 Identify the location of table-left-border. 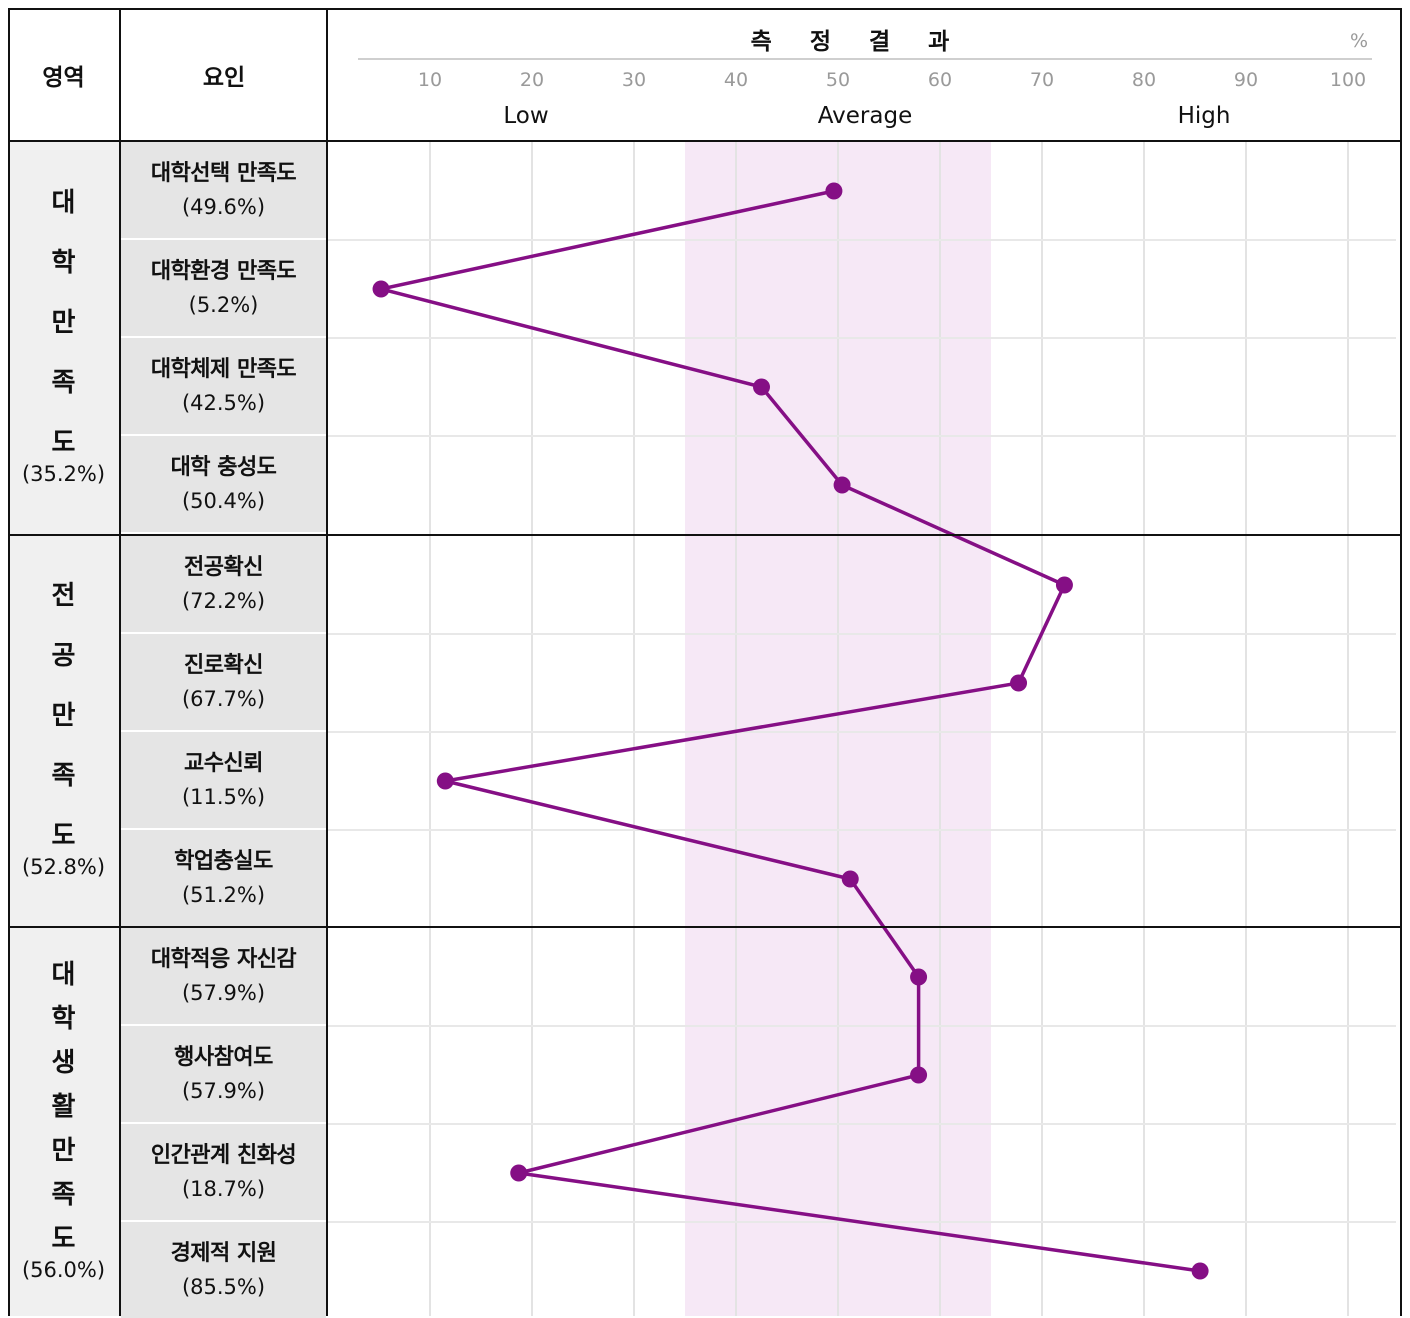
(9, 662).